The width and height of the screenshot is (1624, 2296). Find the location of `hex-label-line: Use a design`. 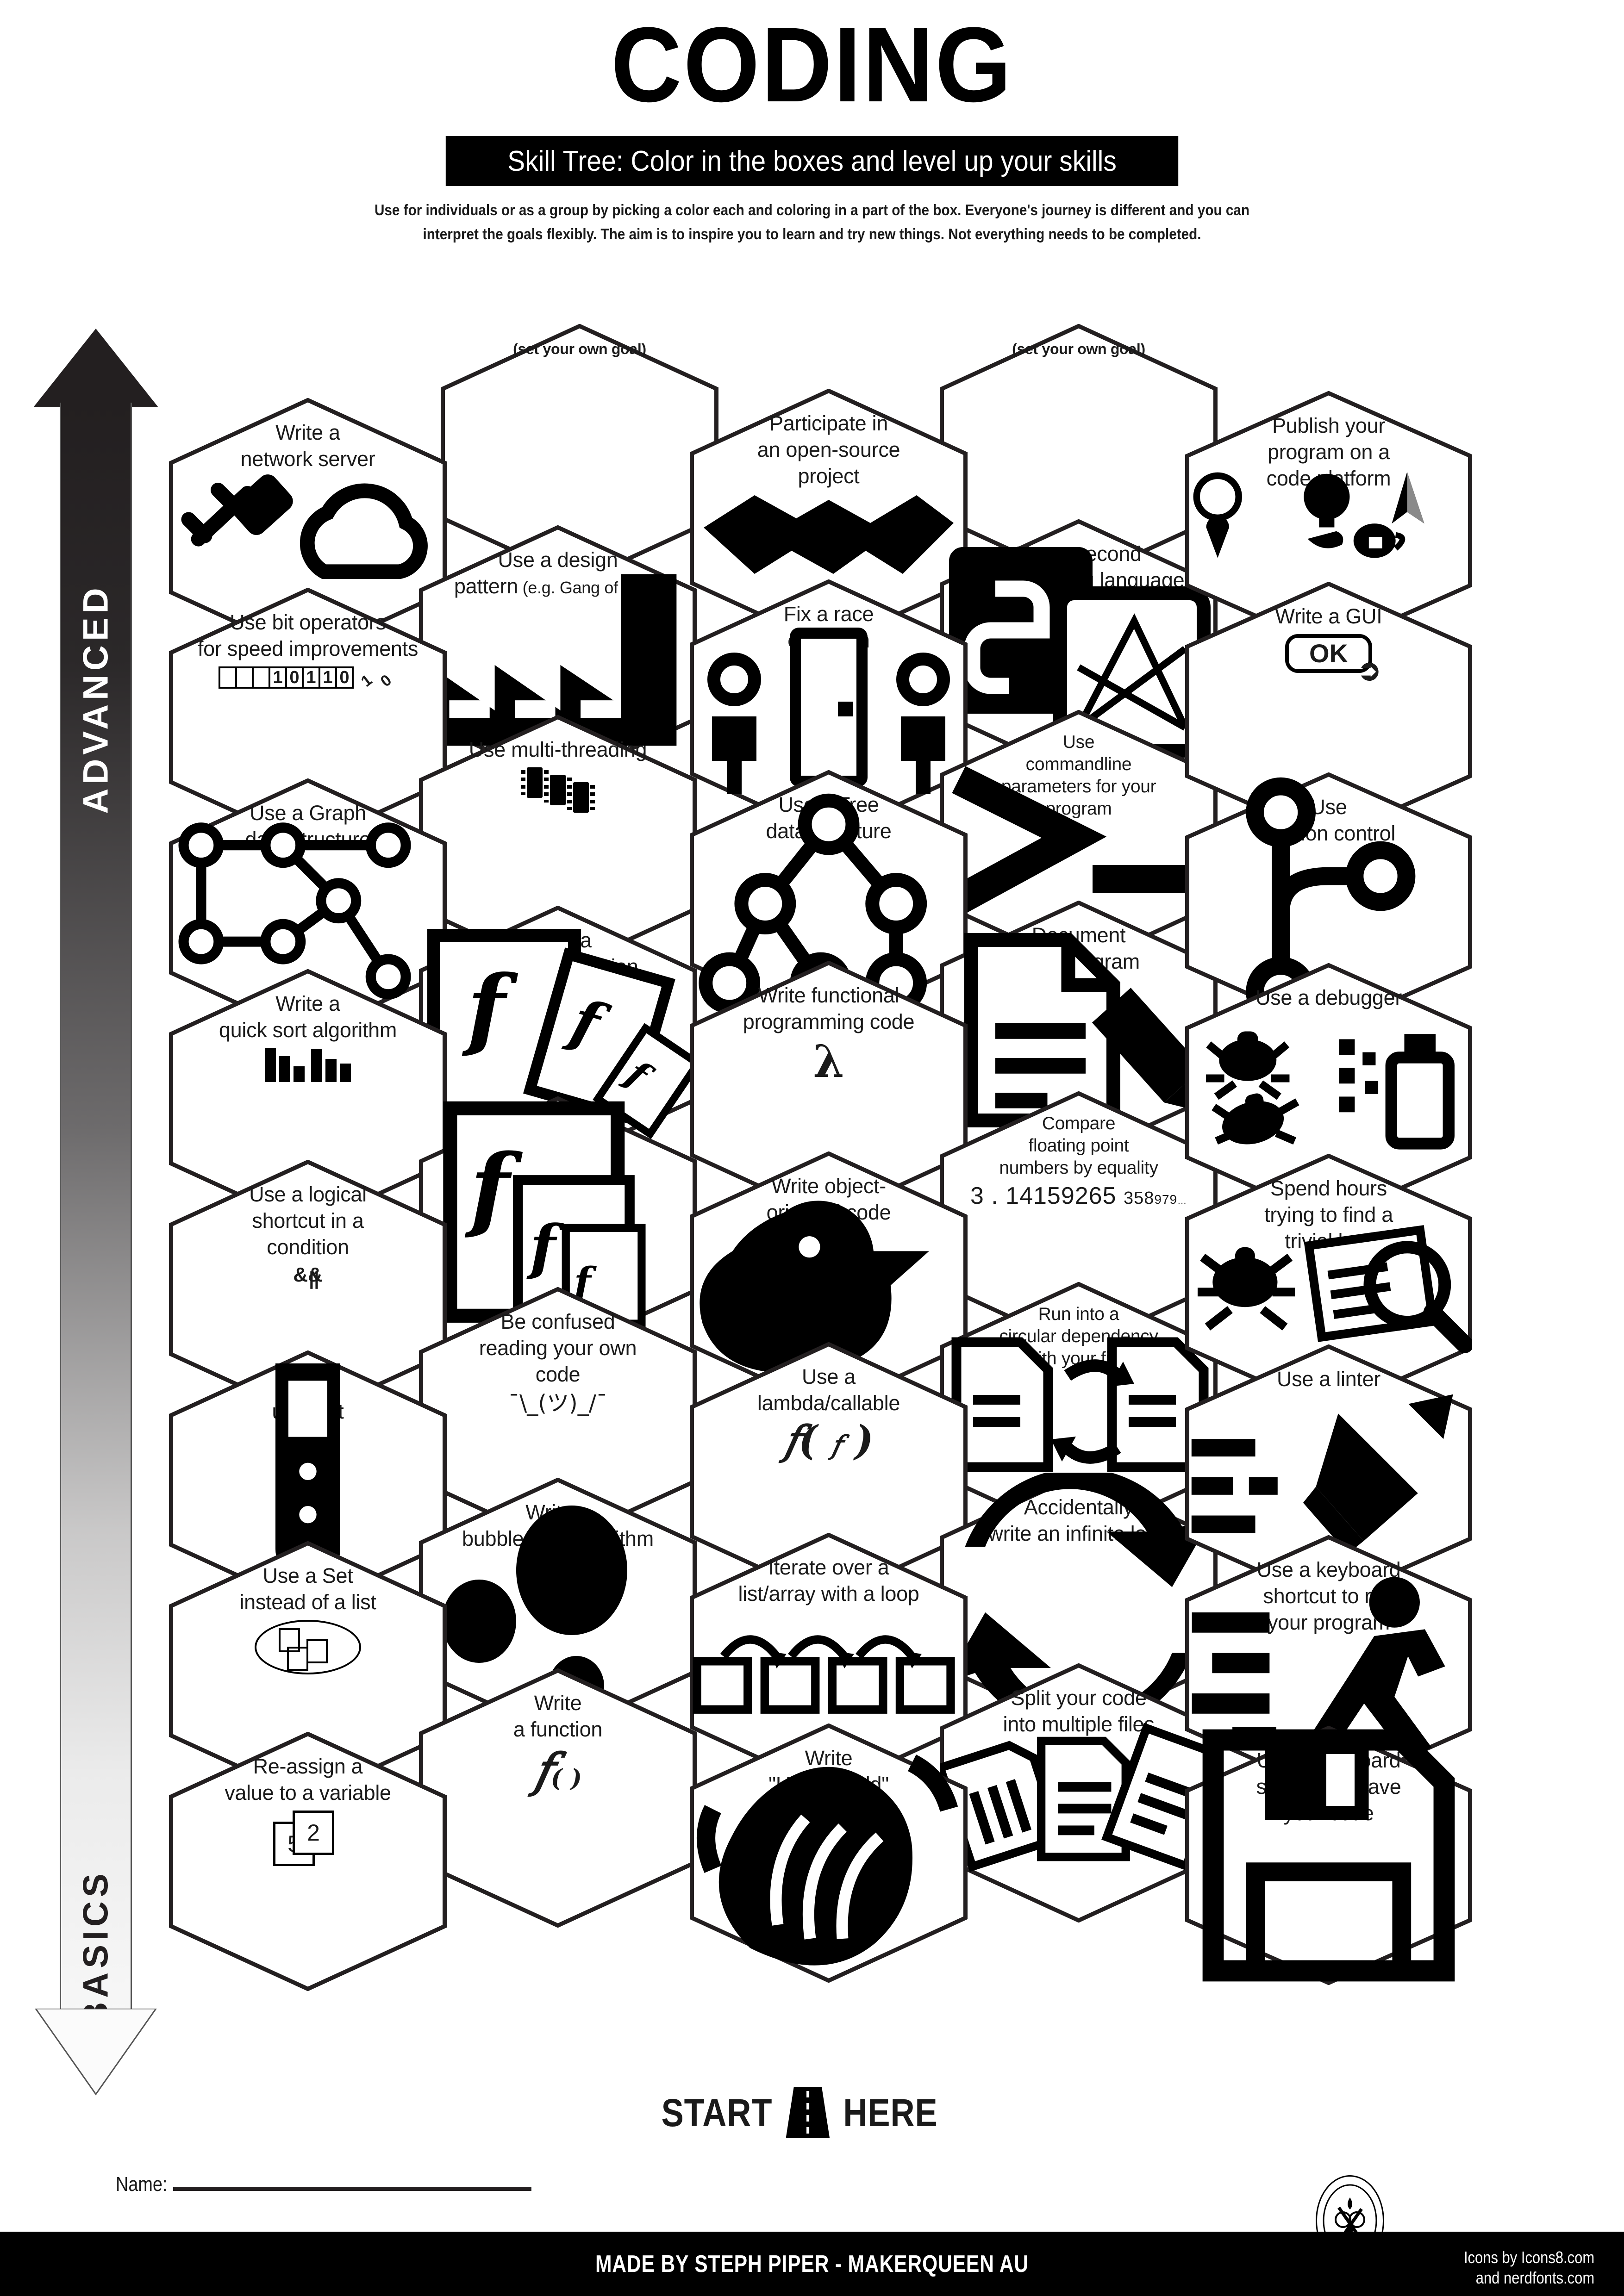

hex-label-line: Use a design is located at coordinates (558, 560).